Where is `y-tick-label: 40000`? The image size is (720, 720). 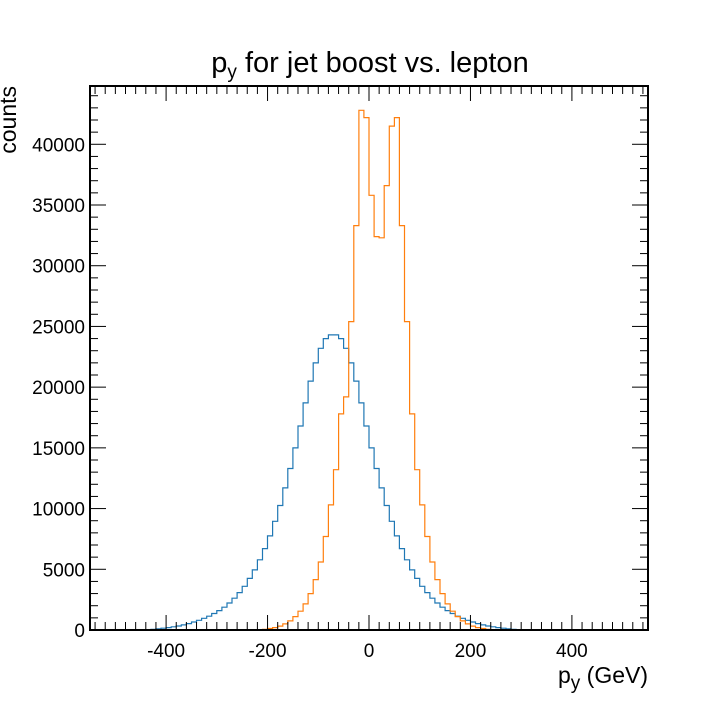
y-tick-label: 40000 is located at coordinates (58, 145).